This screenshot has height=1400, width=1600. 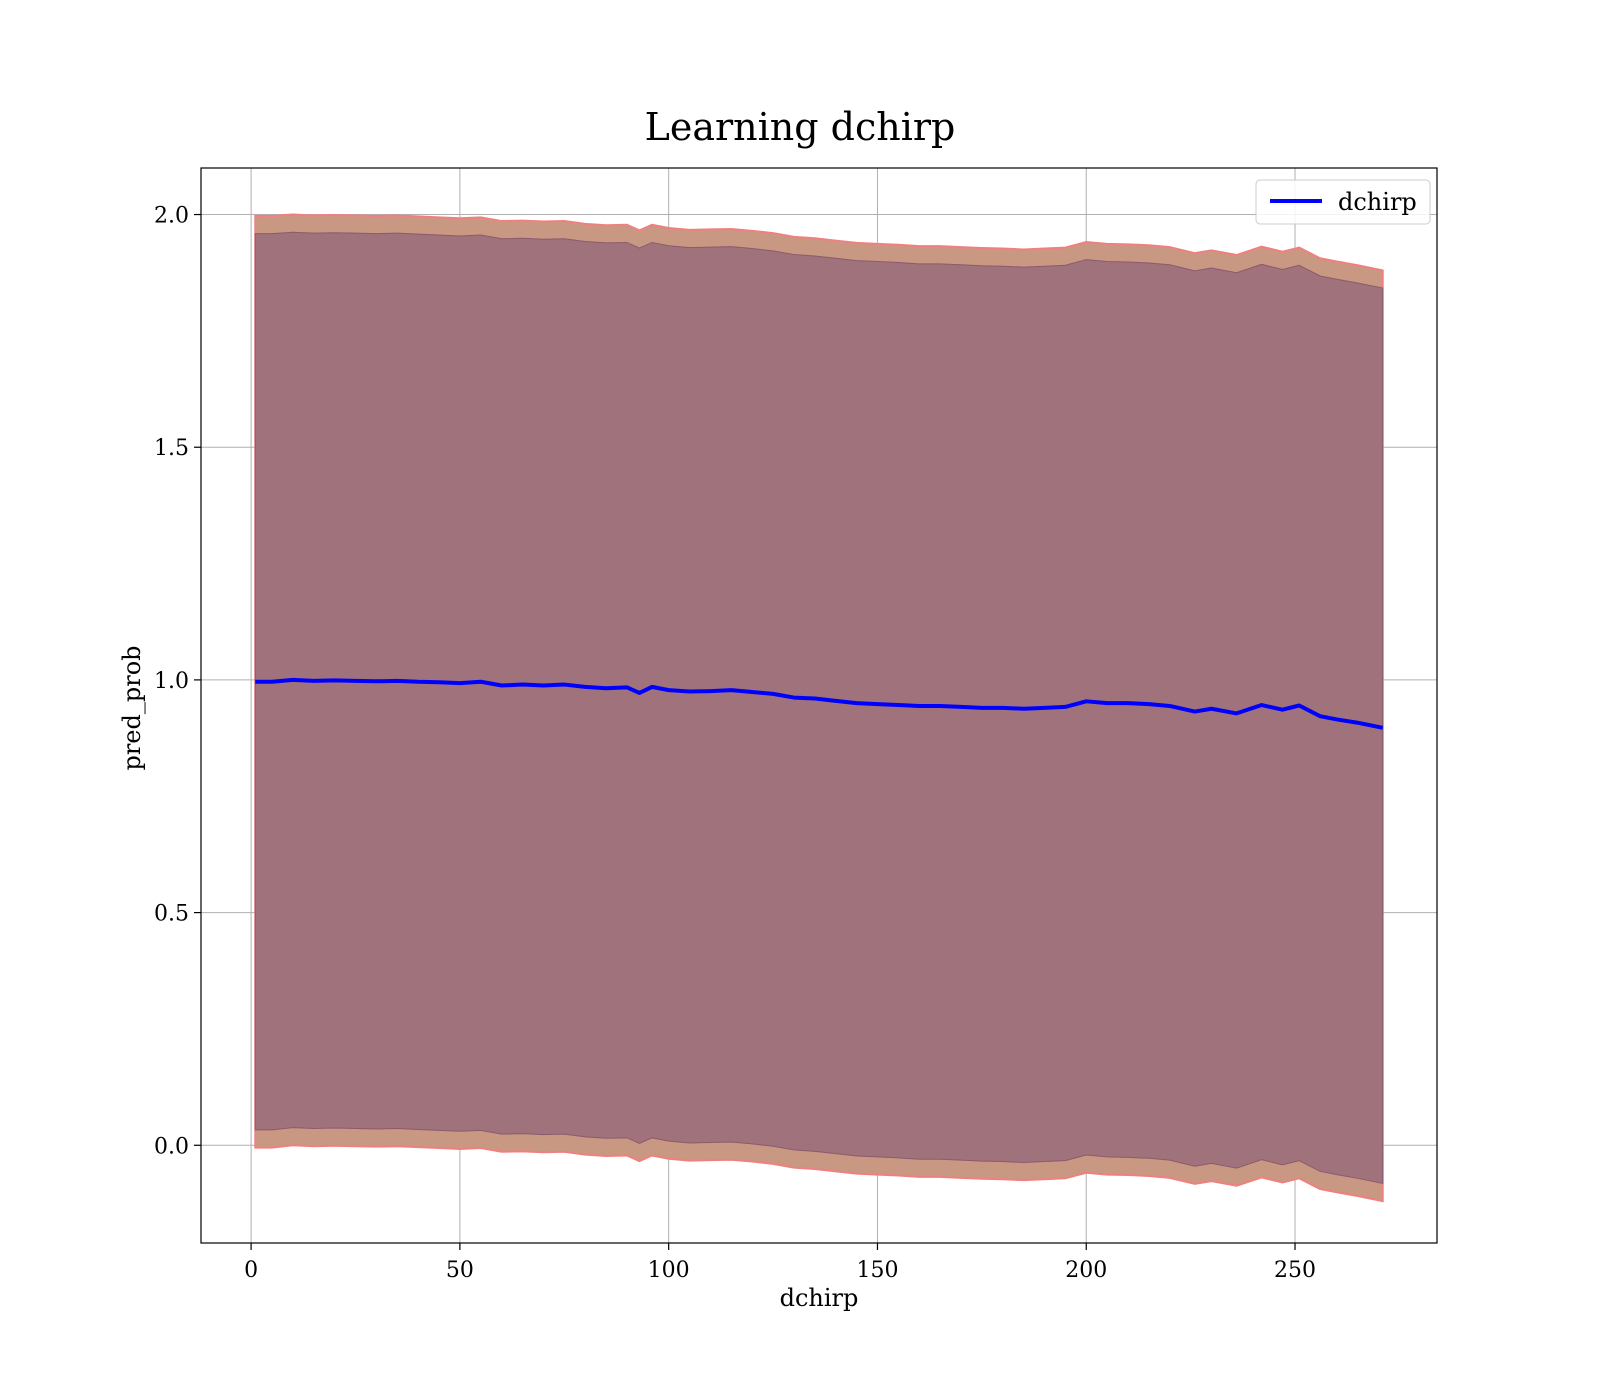 I want to click on x-tick-label: 250, so click(x=1295, y=1270).